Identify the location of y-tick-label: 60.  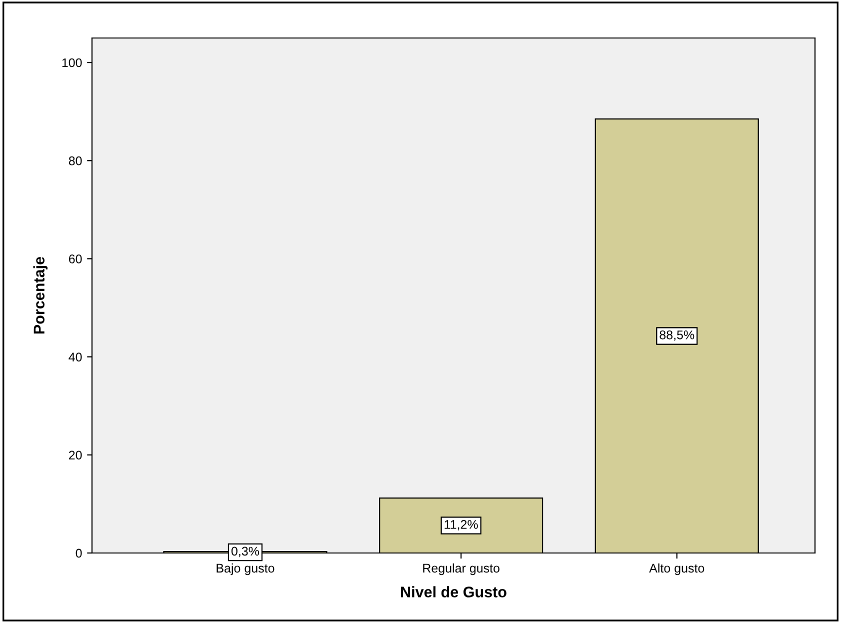
(75, 259).